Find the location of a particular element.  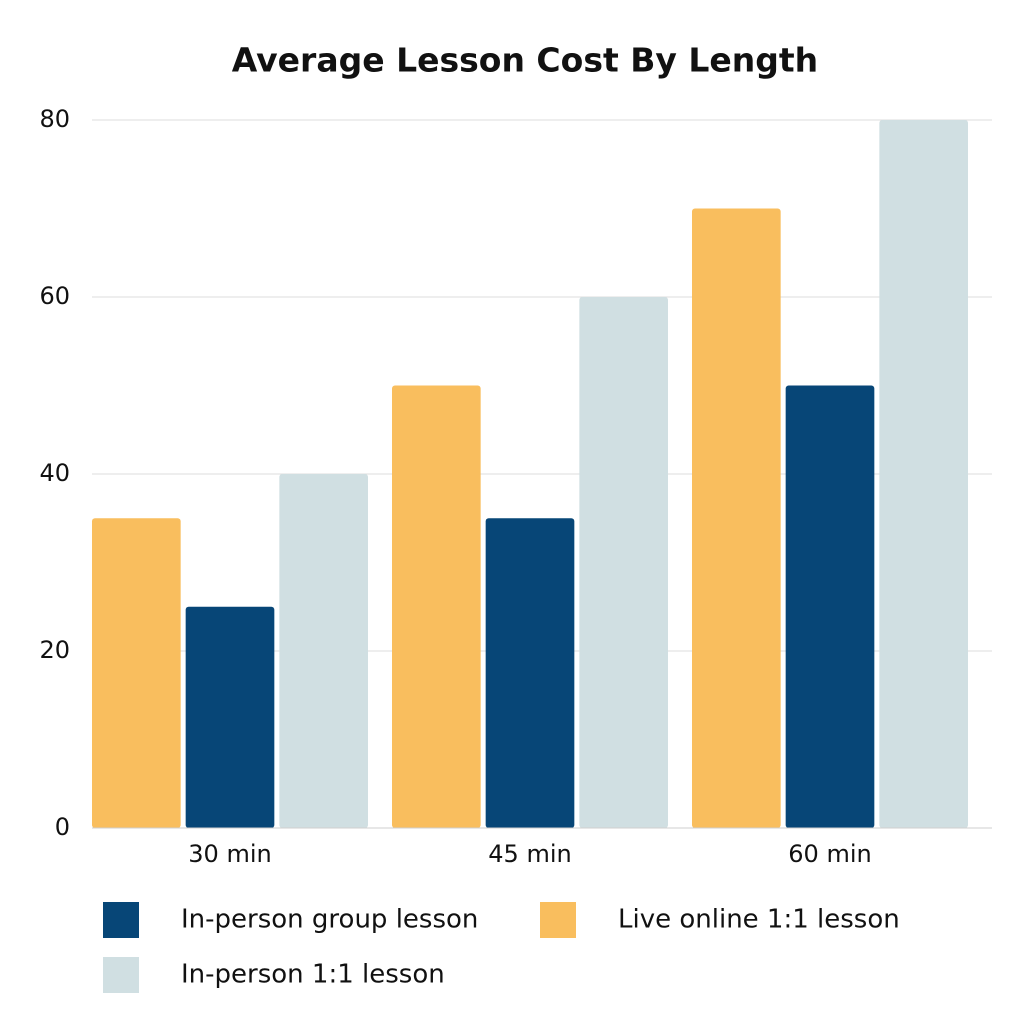

x-tick-label: 30 min is located at coordinates (229, 854).